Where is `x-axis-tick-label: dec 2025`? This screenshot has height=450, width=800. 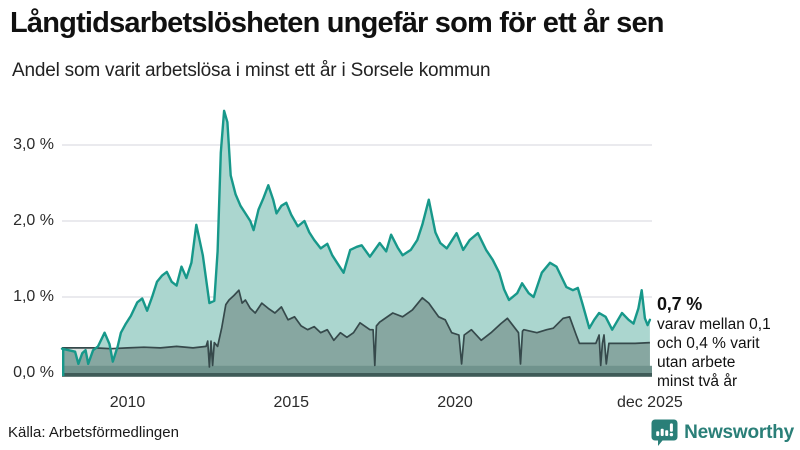
x-axis-tick-label: dec 2025 is located at coordinates (649, 402).